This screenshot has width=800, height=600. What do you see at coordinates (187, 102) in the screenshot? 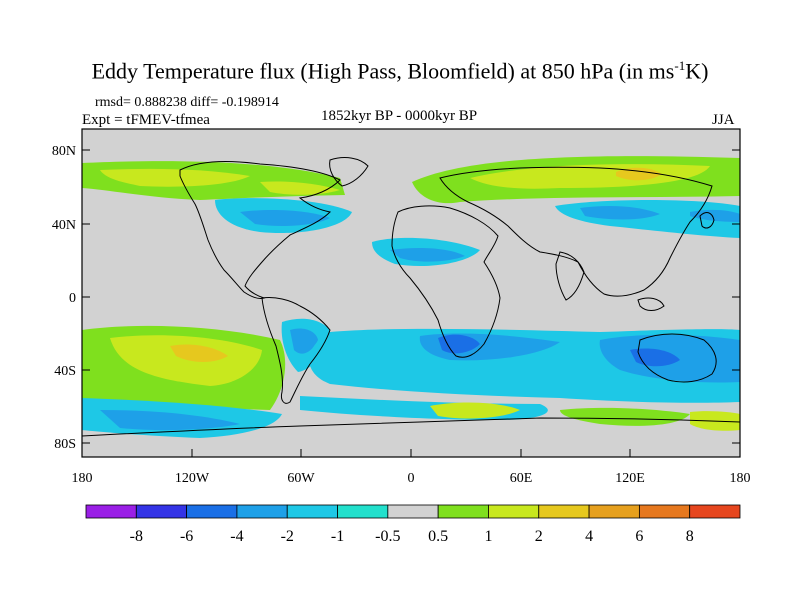
I see `stats-label: rmsd= 0.888238 diff= -0.198914` at bounding box center [187, 102].